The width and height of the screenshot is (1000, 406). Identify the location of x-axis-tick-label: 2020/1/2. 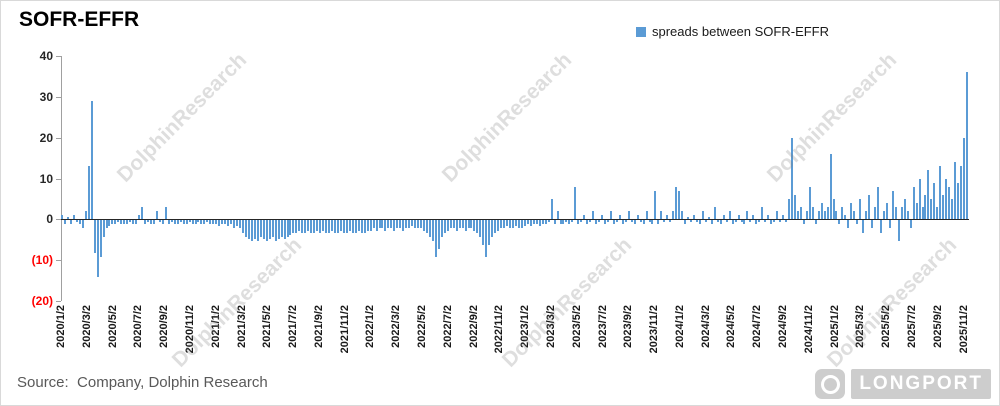
(61, 326).